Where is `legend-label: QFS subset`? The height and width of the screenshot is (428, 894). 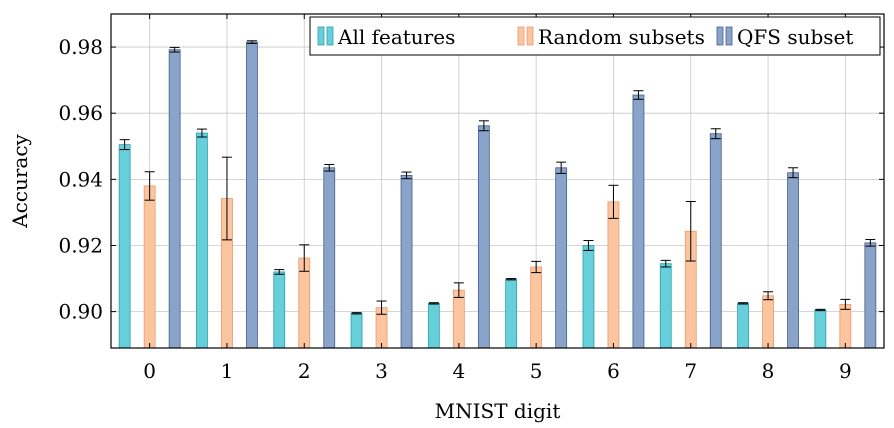
legend-label: QFS subset is located at coordinates (795, 37).